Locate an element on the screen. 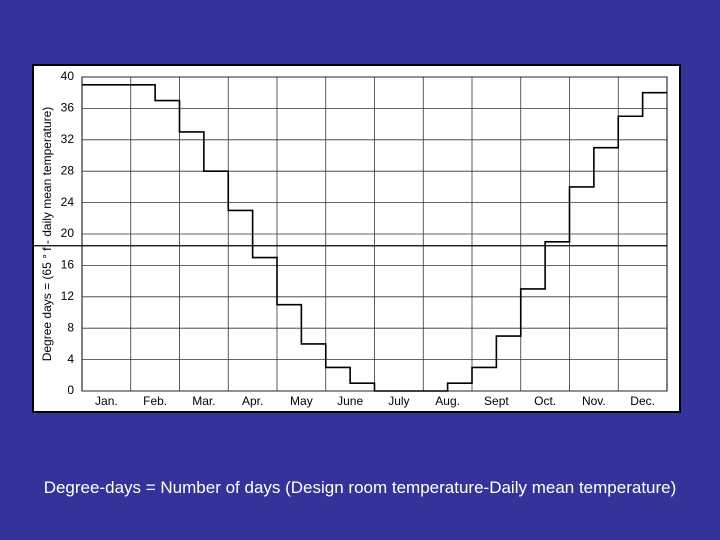 The height and width of the screenshot is (540, 720). x-tick-label: Dec. is located at coordinates (642, 401).